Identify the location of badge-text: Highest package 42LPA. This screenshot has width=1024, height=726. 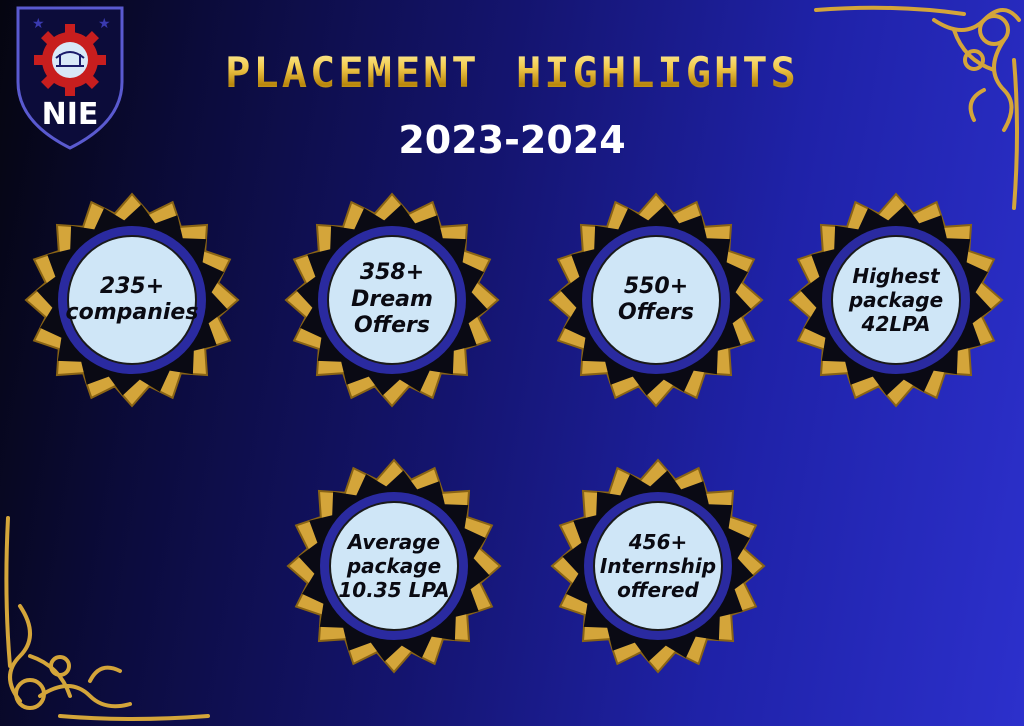
(896, 300).